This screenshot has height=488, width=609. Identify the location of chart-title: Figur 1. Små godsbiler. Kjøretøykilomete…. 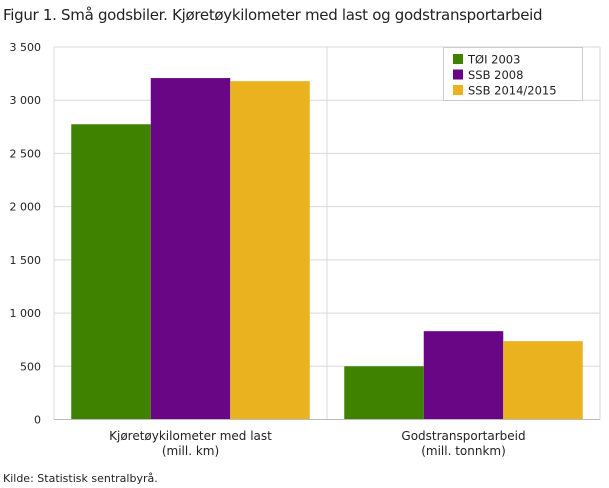
(273, 15).